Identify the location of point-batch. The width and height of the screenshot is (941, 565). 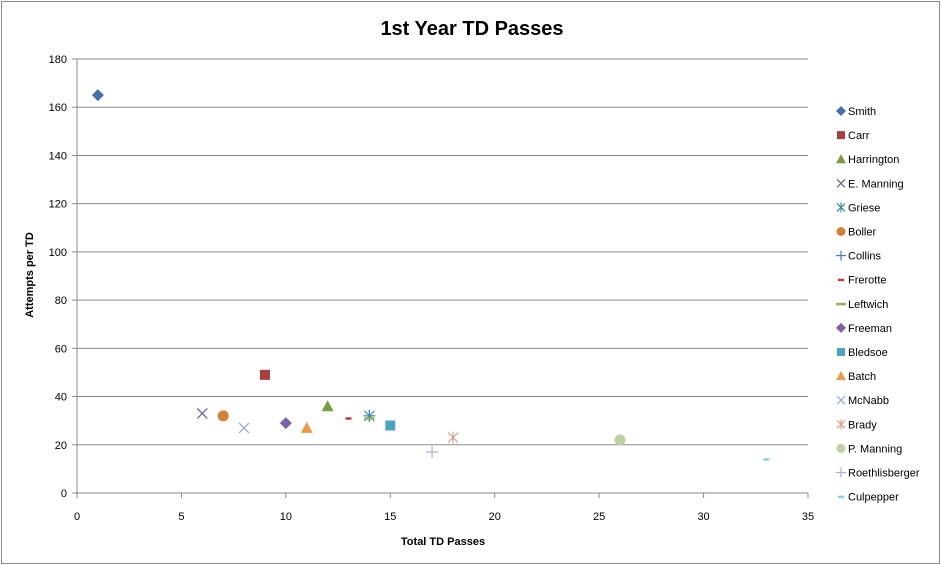
(306, 427).